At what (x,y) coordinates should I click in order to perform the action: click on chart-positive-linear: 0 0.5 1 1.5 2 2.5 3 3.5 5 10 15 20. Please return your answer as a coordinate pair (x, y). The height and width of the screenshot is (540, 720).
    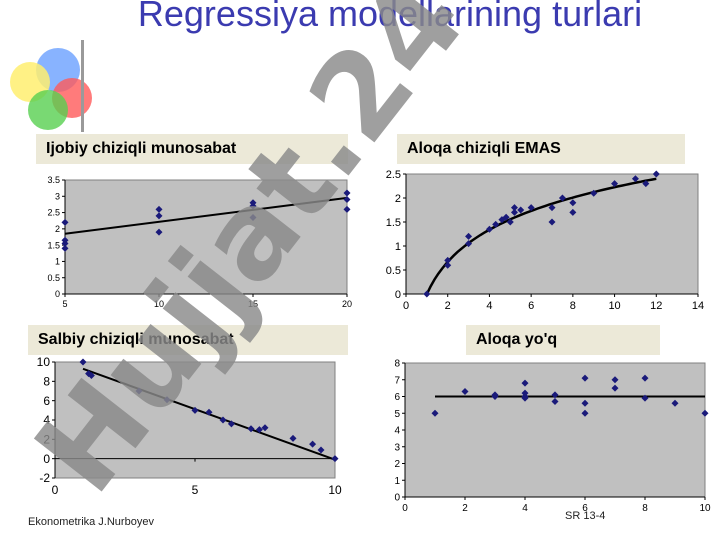
    Looking at the image, I should click on (199, 242).